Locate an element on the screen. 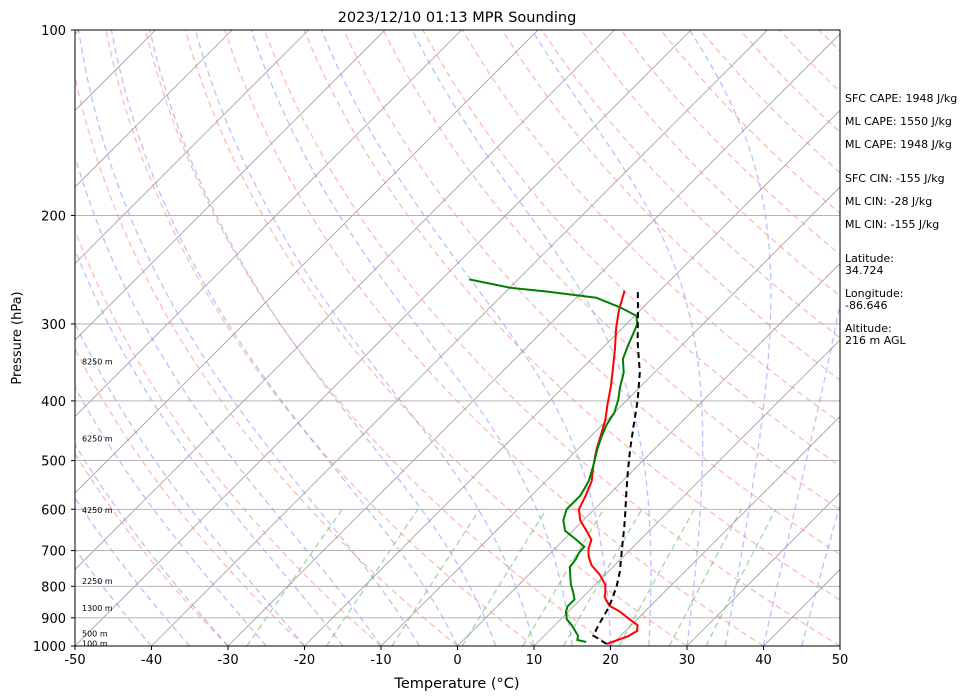 The image size is (968, 700). height-label: 500 m is located at coordinates (95, 634).